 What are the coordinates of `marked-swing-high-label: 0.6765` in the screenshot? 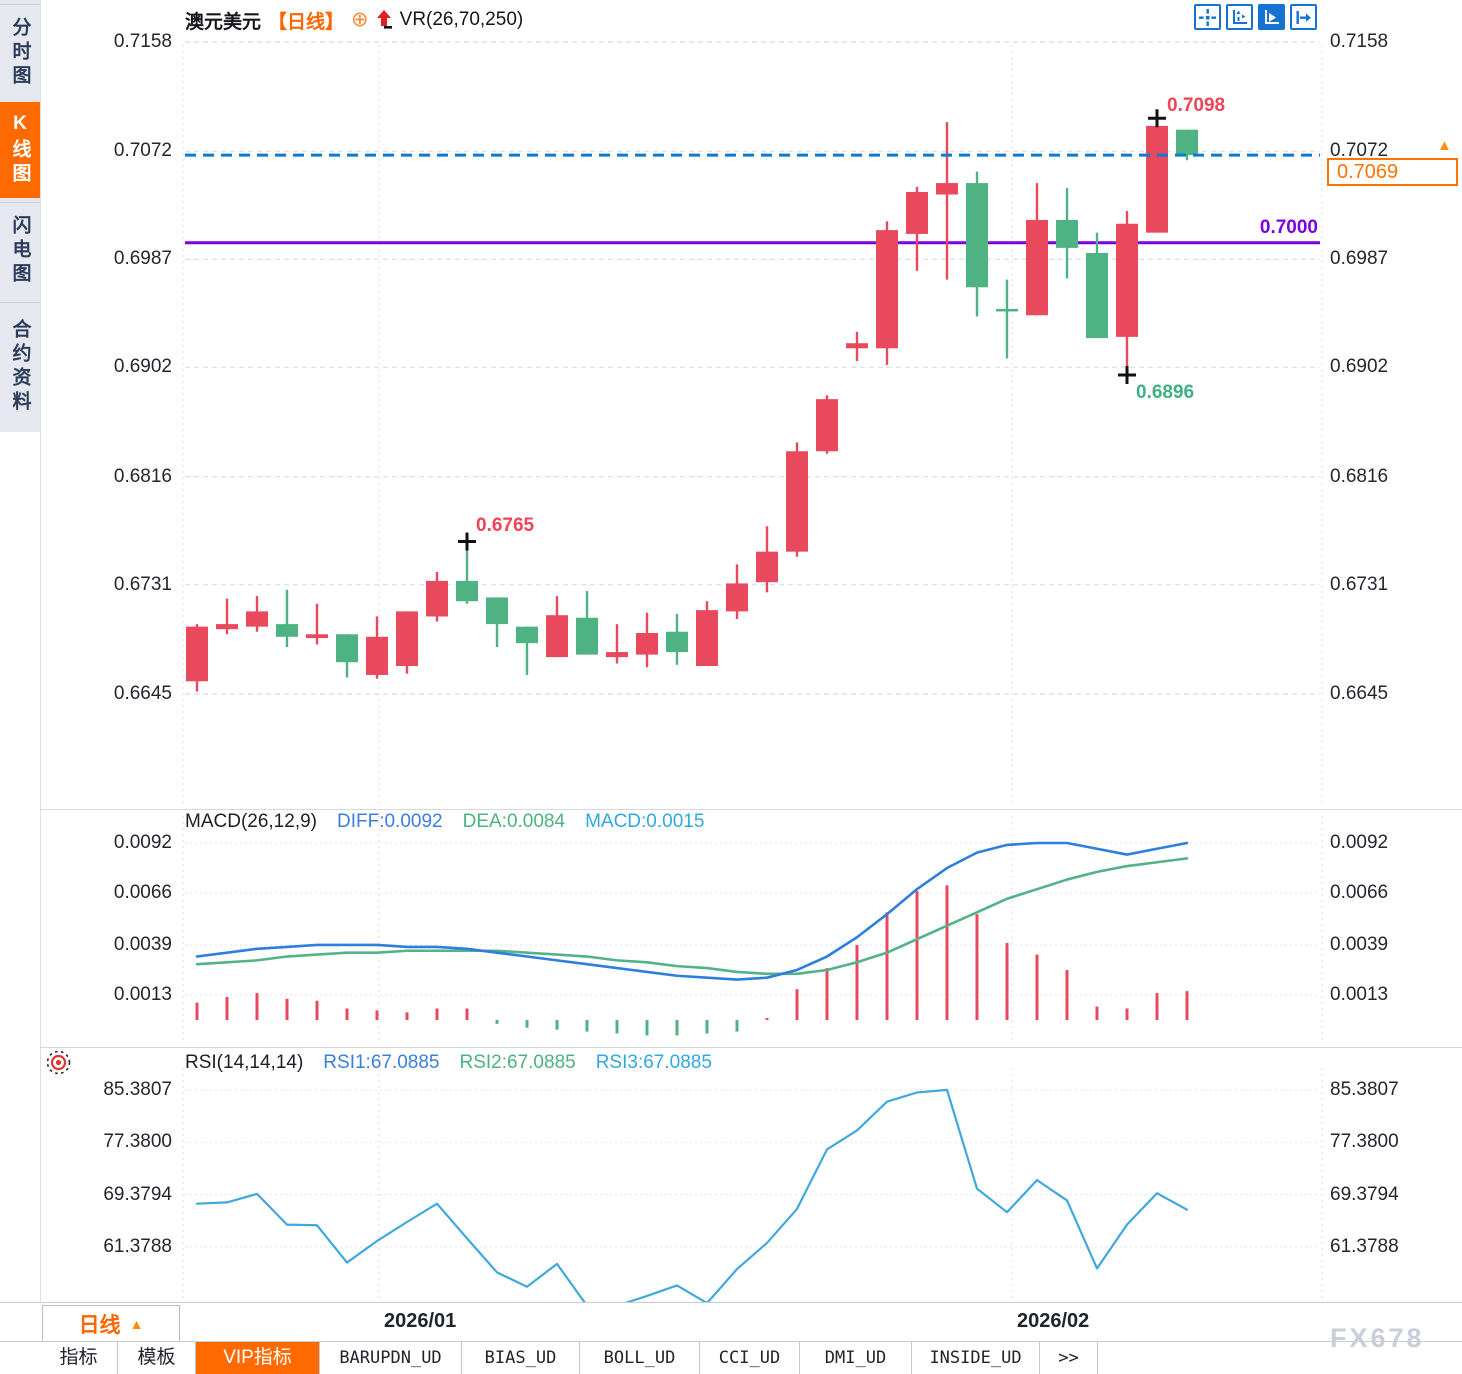 It's located at (505, 525).